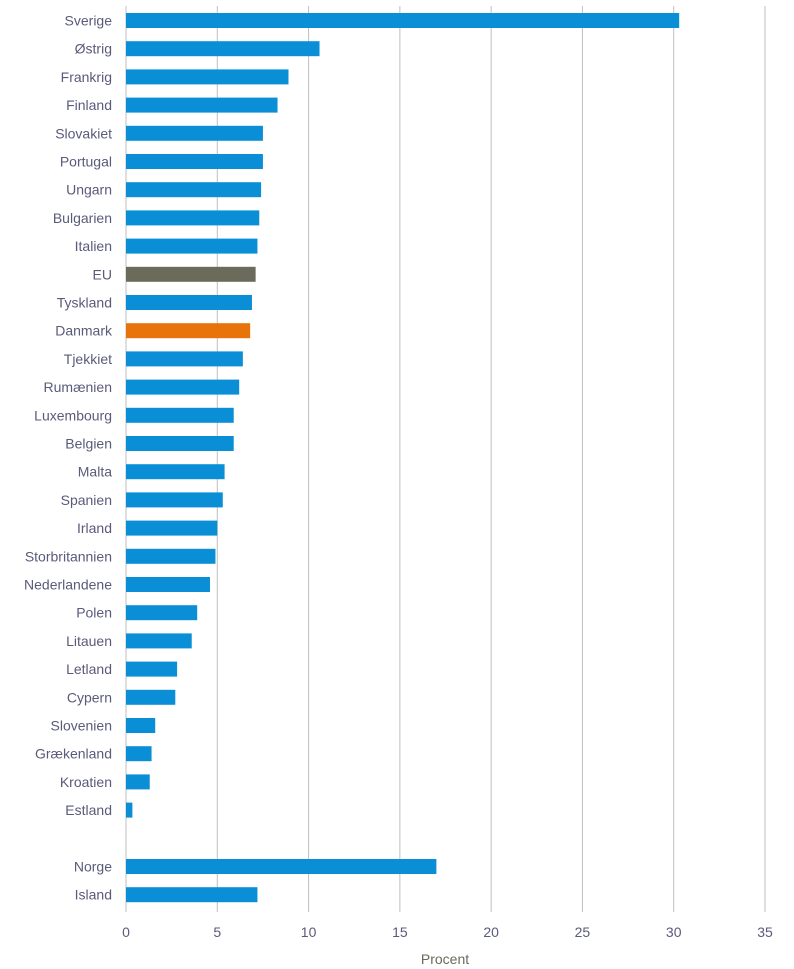  What do you see at coordinates (281, 866) in the screenshot?
I see `bar-norge` at bounding box center [281, 866].